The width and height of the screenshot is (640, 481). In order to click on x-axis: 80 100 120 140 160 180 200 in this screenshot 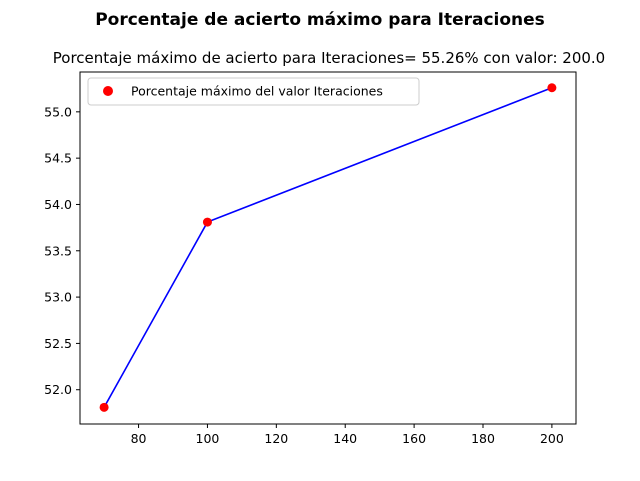, I will do `click(347, 435)`.